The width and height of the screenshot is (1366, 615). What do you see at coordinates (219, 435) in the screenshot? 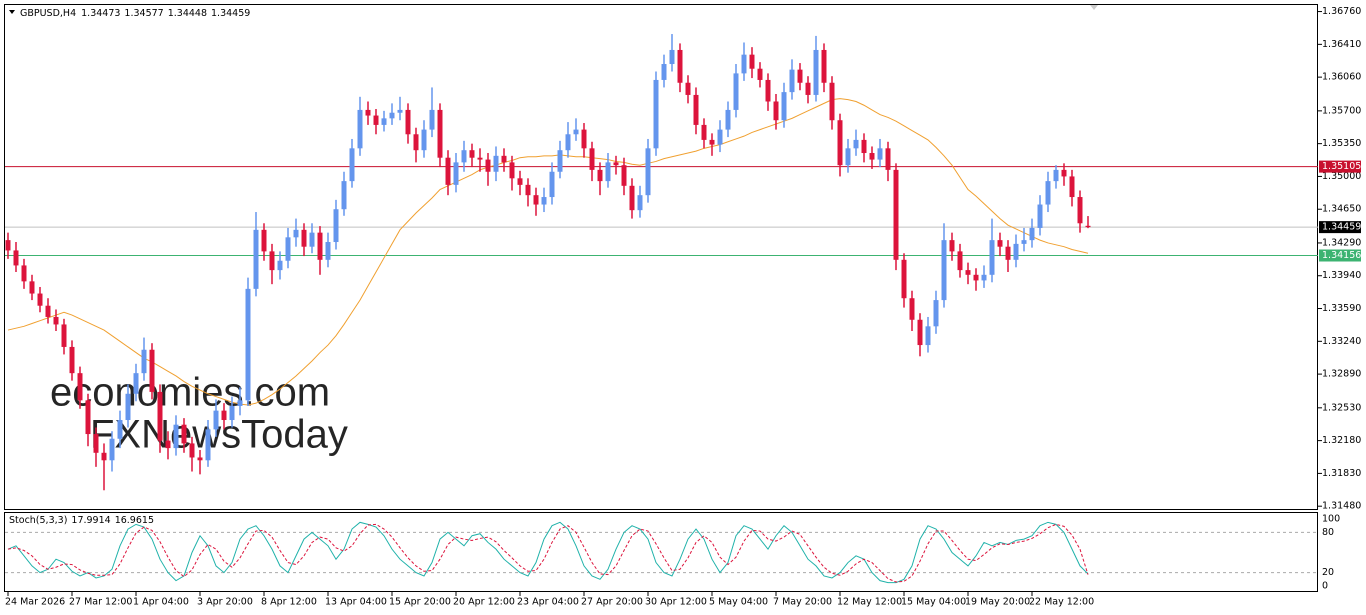
I see `watermark-text: FXNewsToday` at bounding box center [219, 435].